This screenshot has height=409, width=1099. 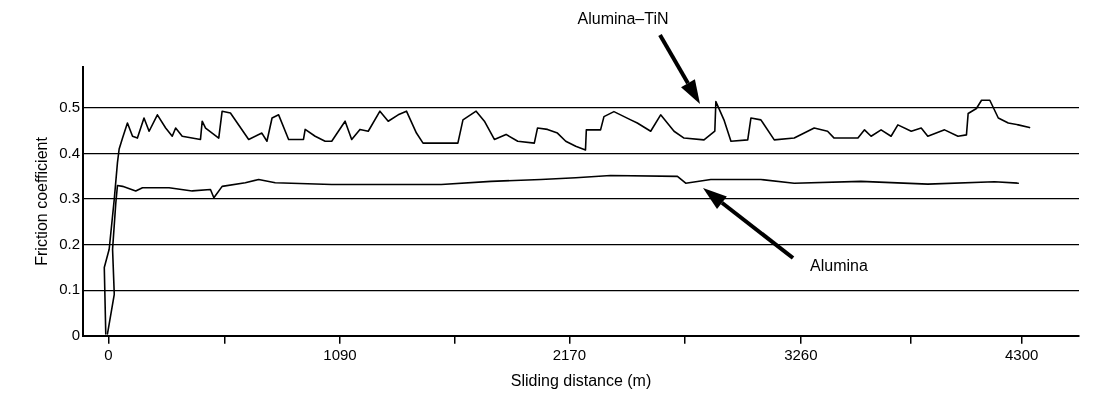 I want to click on x-tick-label: 0, so click(x=108, y=354).